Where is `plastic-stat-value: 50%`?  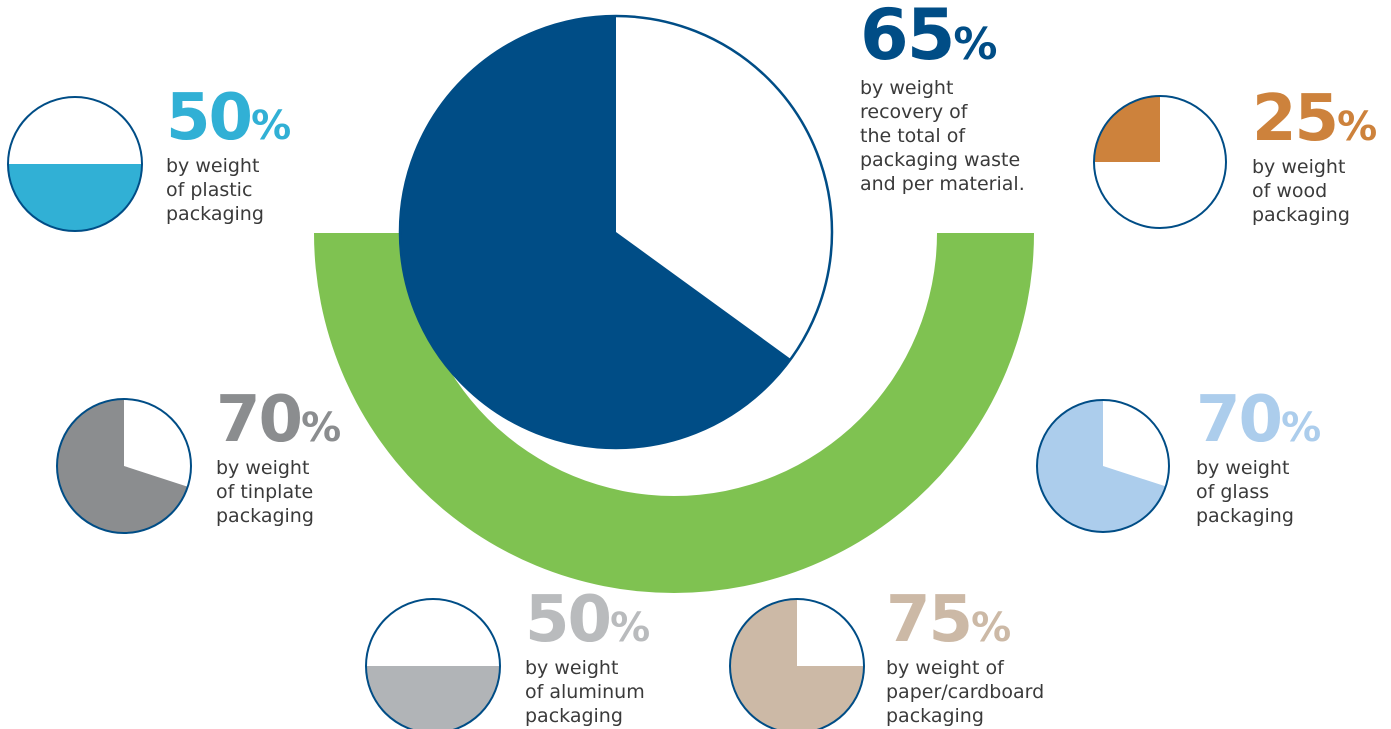
plastic-stat-value: 50% is located at coordinates (229, 119).